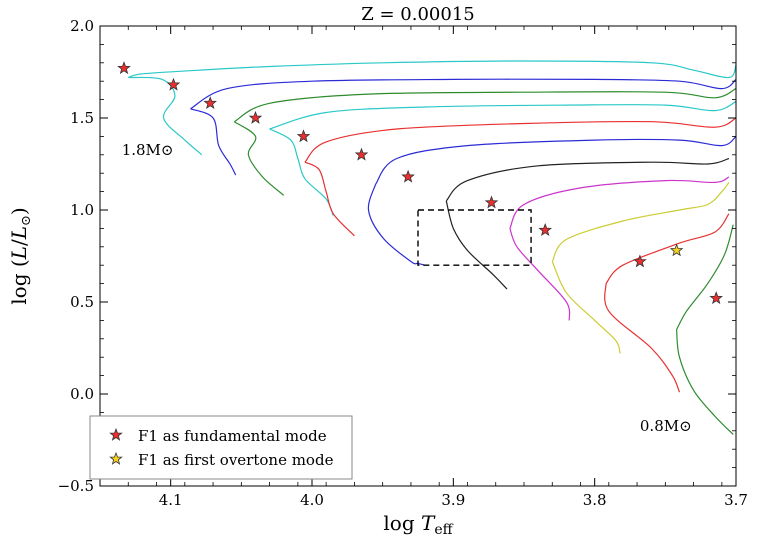  I want to click on track-1.5-upper, so click(503, 115).